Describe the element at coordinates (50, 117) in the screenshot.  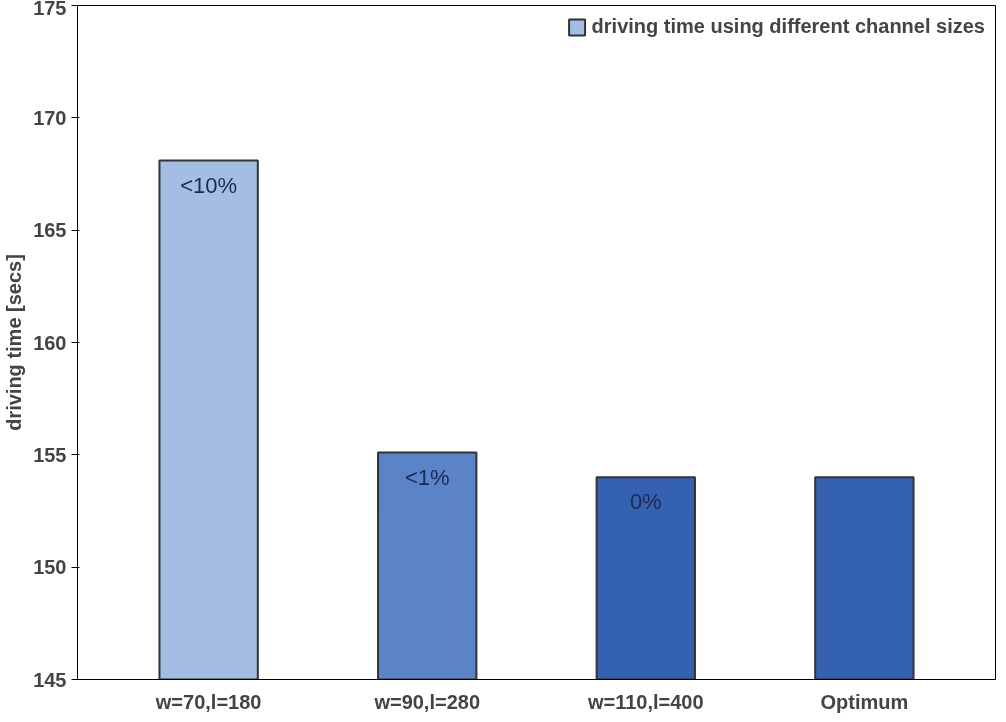
I see `y-tick-label: 170` at that location.